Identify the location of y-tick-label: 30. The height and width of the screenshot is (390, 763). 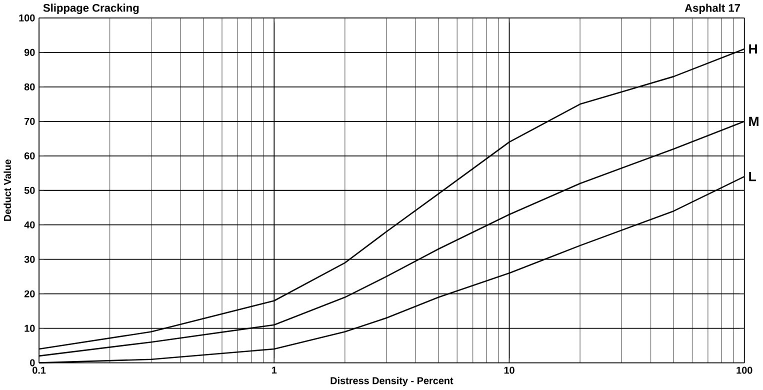
(29, 259).